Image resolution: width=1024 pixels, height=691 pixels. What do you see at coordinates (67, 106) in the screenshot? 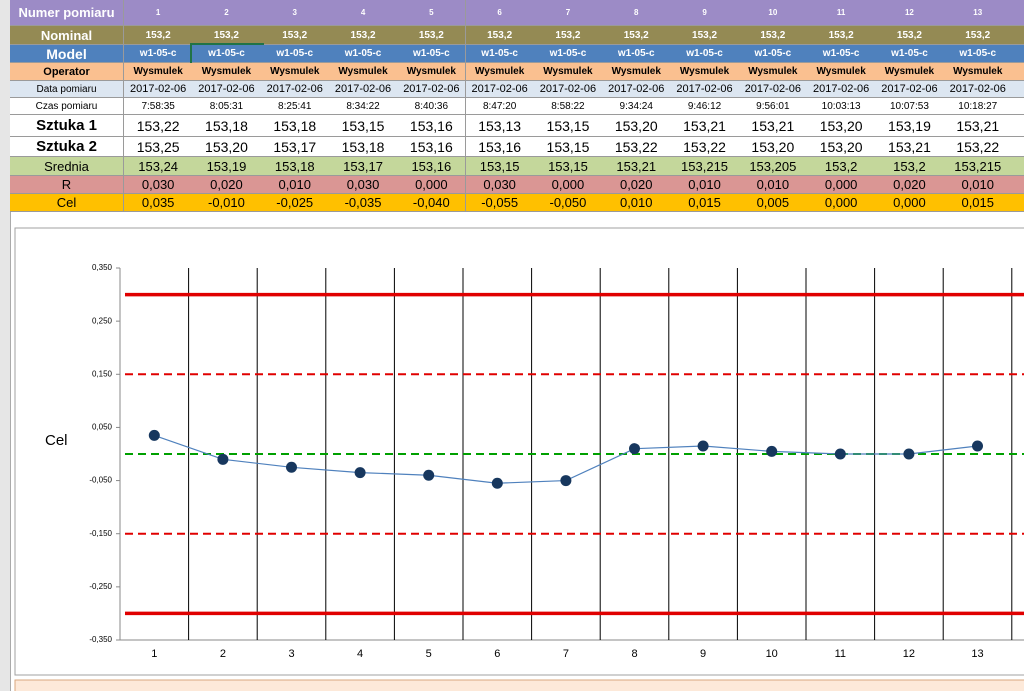
I see `row-label: Czas pomiaru` at bounding box center [67, 106].